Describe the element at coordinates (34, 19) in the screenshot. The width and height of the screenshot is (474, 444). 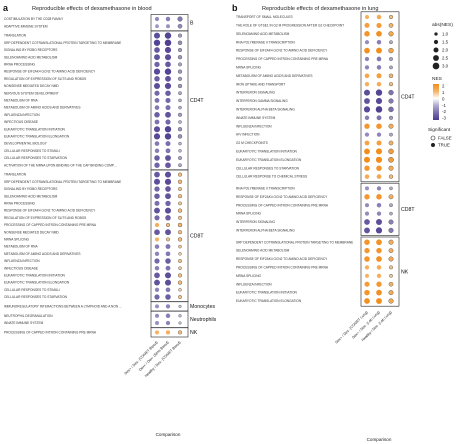
I see `row-label: COSTIMULATION BY THE CD28 FAMILY` at that location.